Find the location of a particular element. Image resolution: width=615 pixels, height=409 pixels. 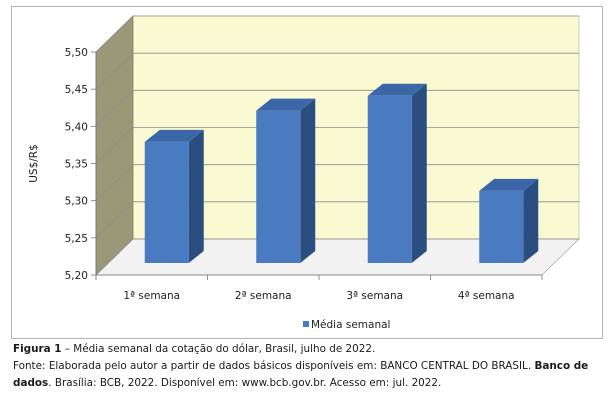

source-bold: Banco de dados is located at coordinates (301, 374).